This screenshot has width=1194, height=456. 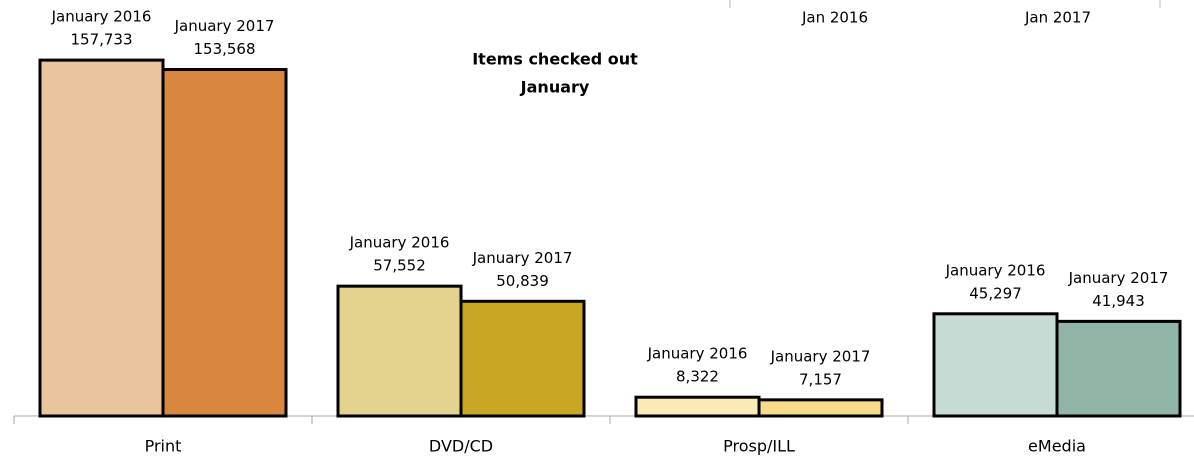 I want to click on data-label: 57,552, so click(x=399, y=266).